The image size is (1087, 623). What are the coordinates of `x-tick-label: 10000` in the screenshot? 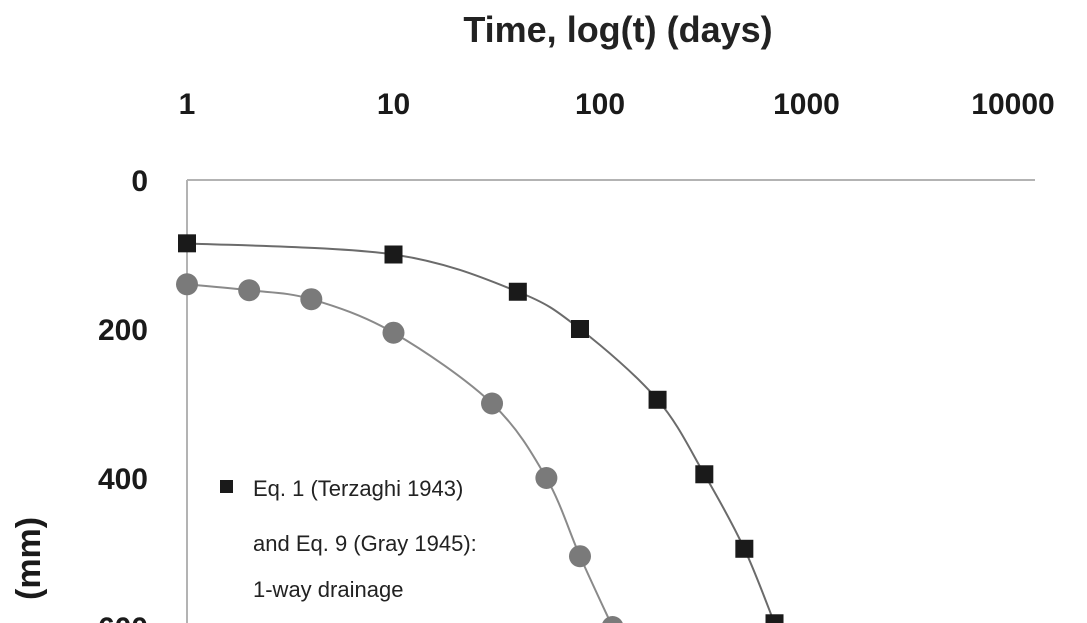 It's located at (1012, 104).